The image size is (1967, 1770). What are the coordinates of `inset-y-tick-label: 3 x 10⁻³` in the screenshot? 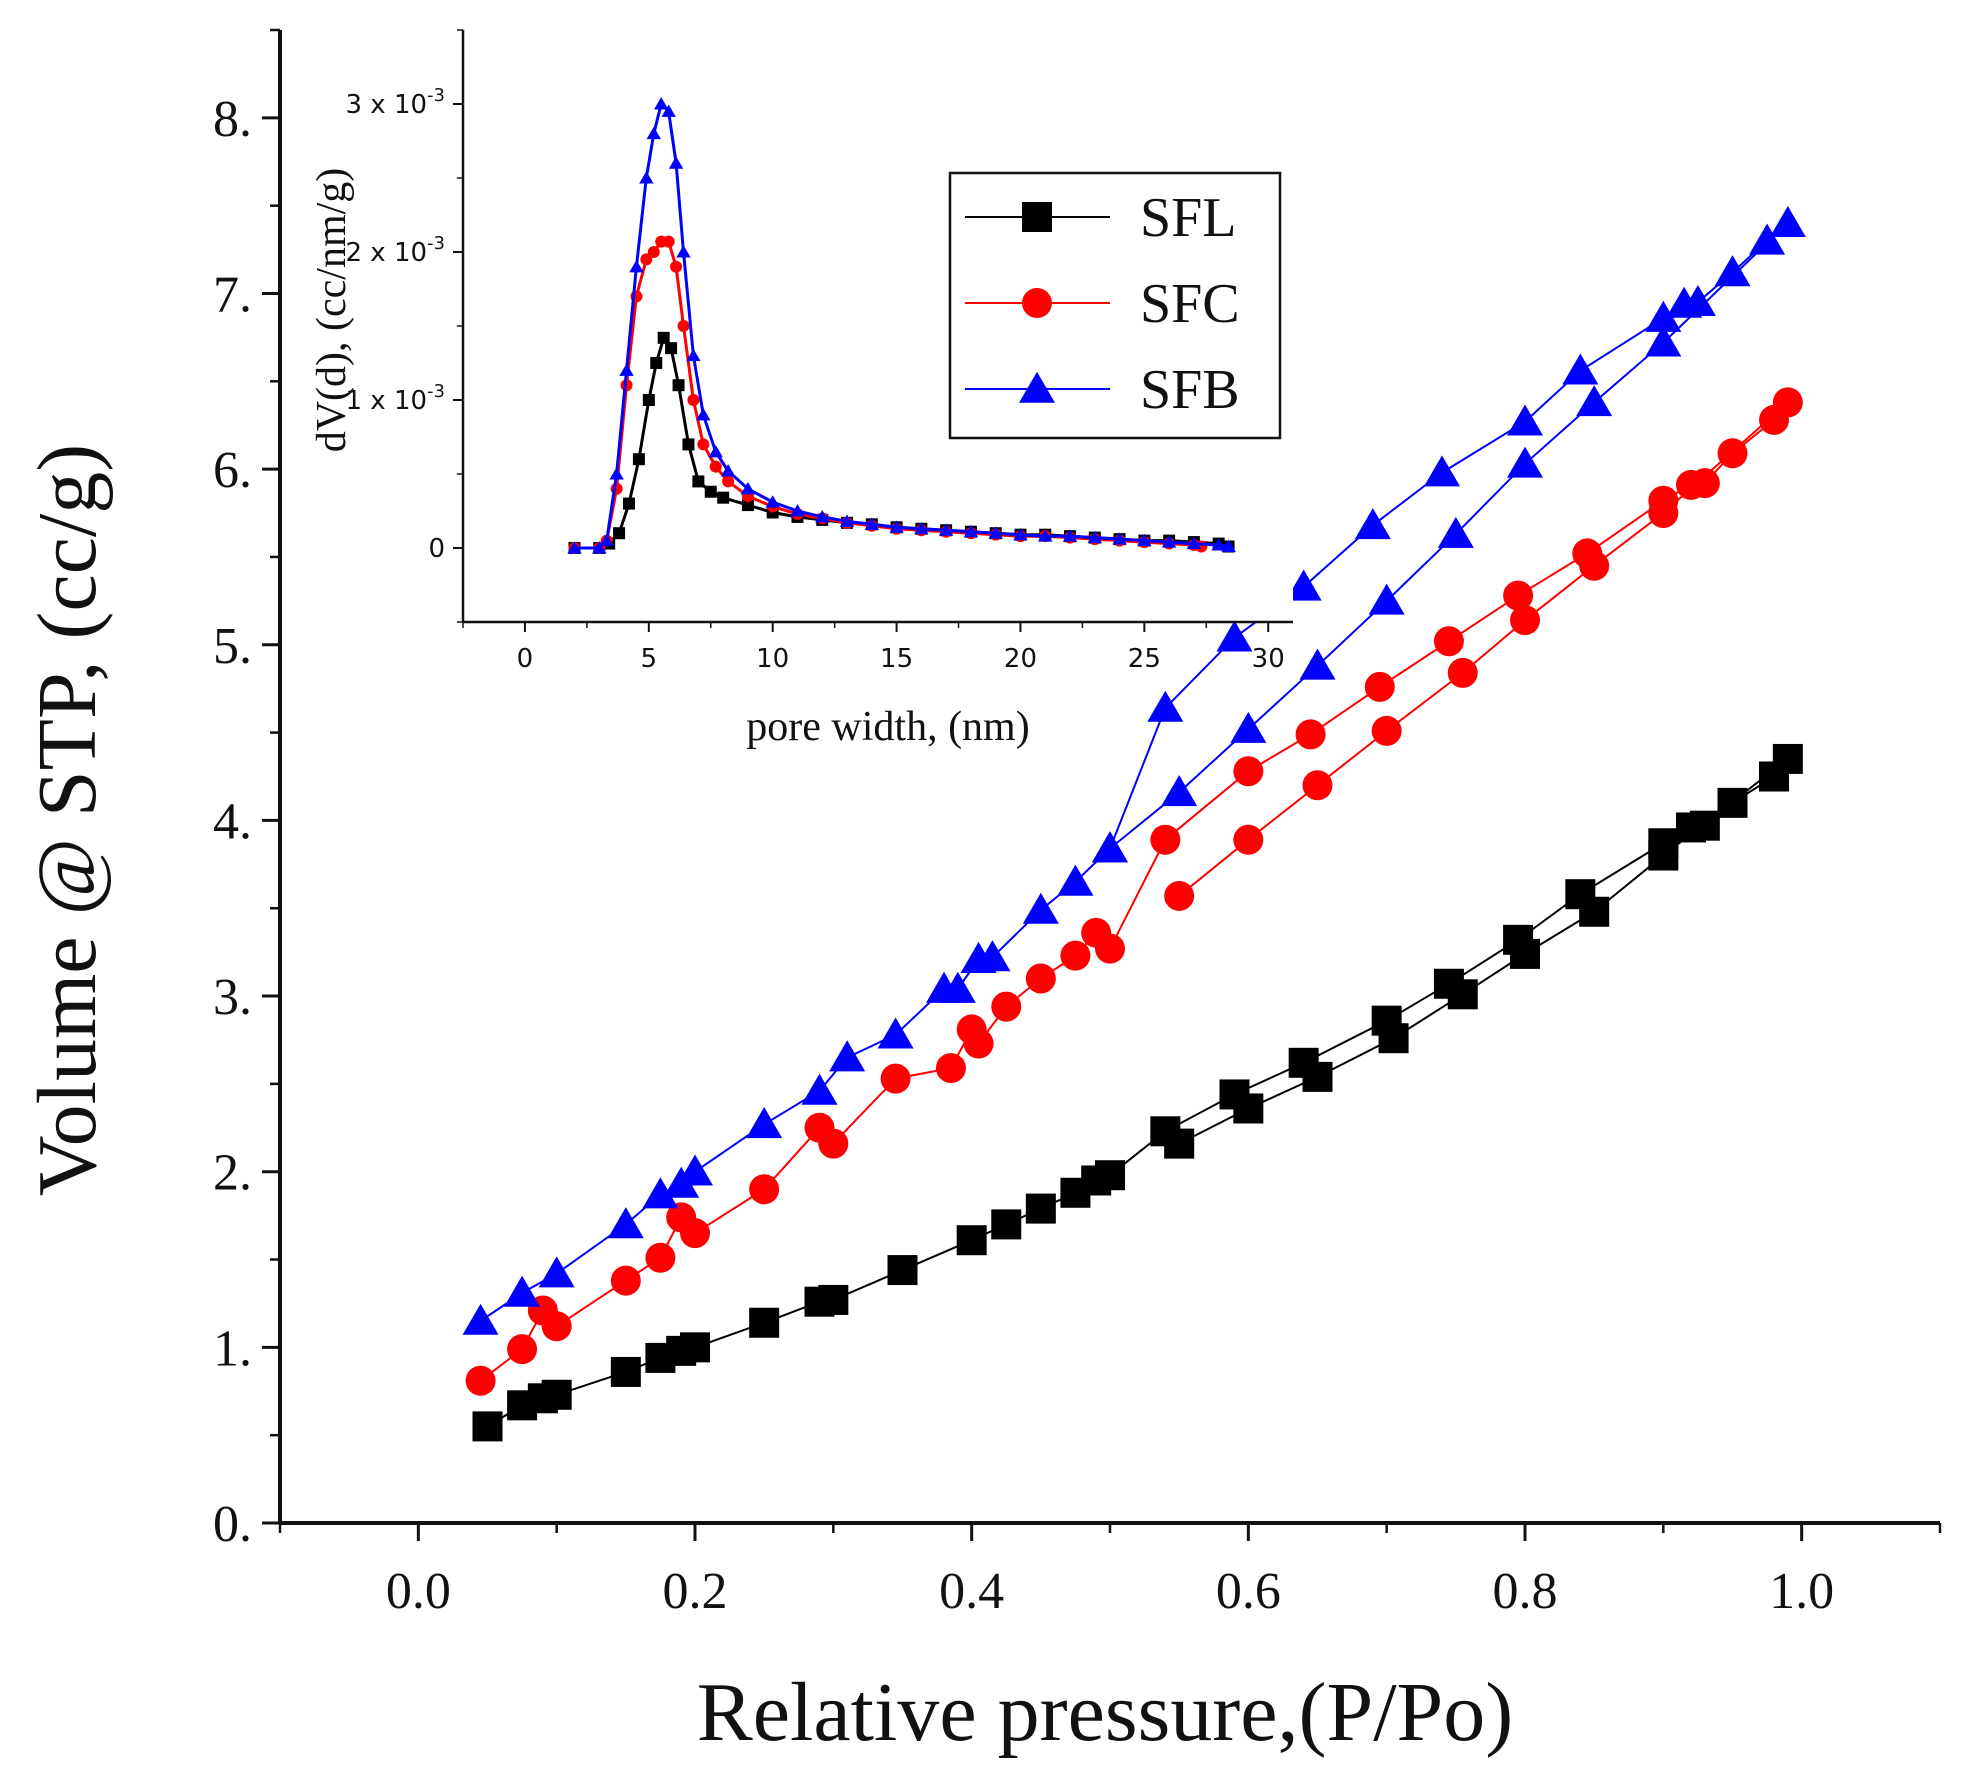 It's located at (396, 102).